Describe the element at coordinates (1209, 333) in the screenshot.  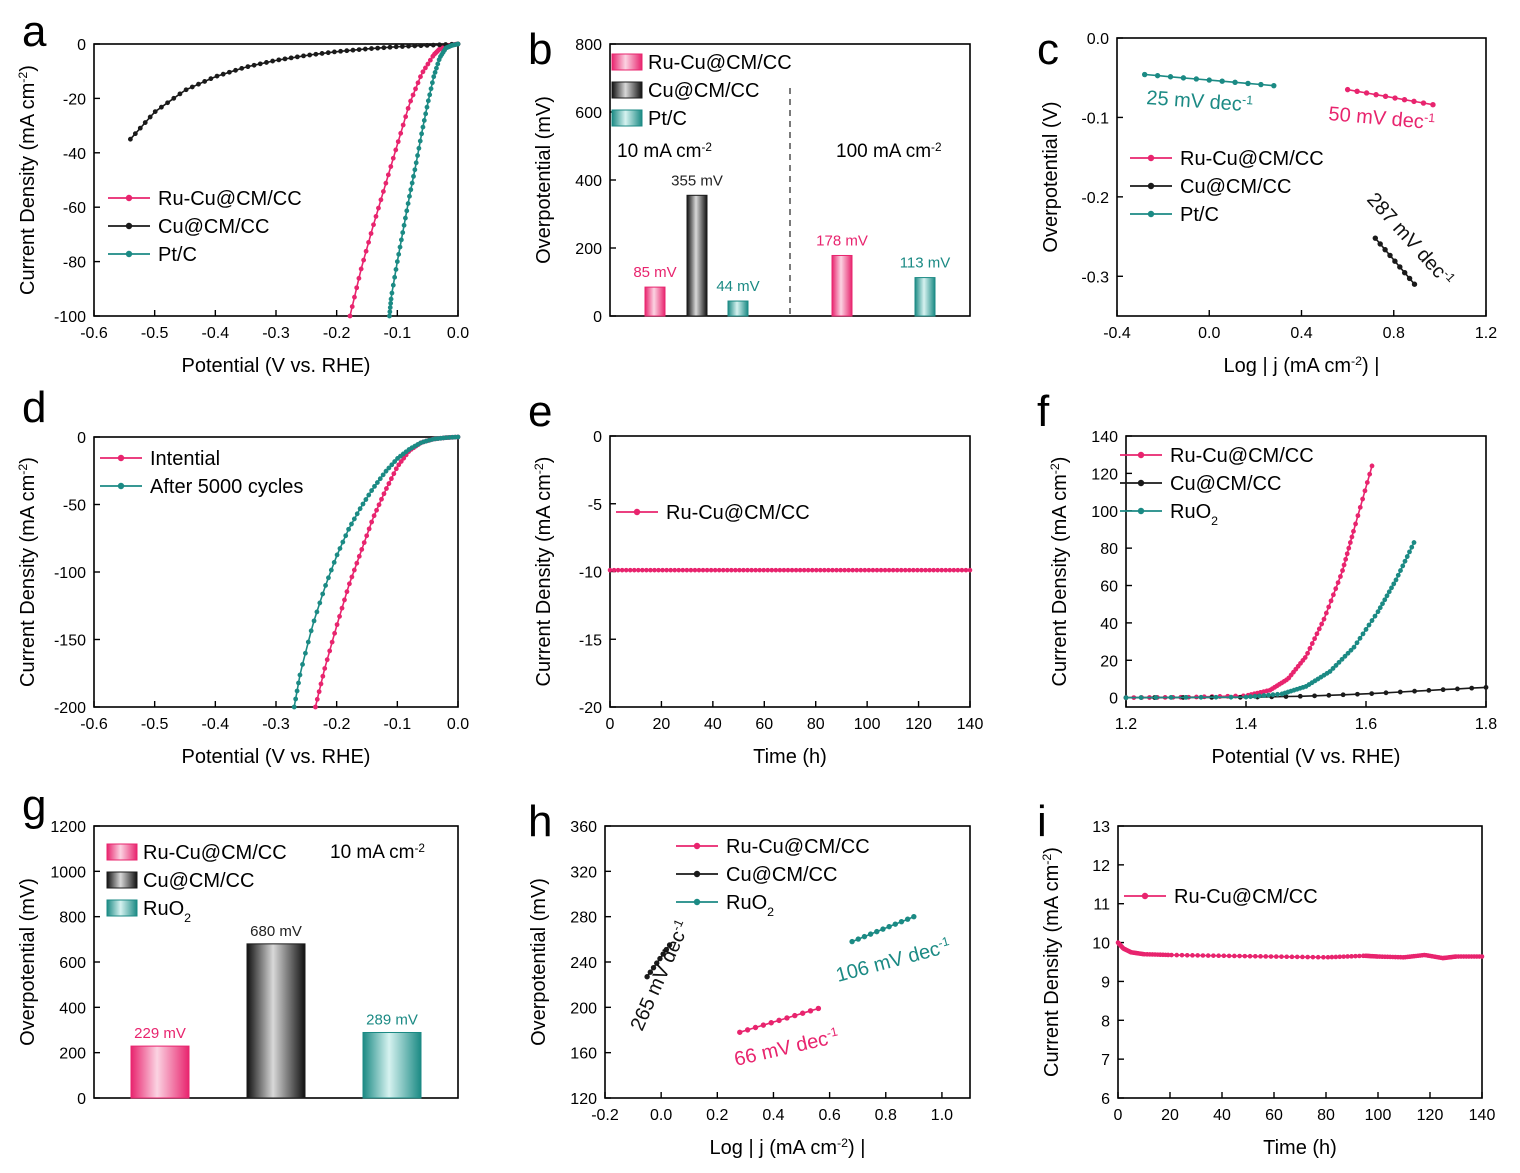
I see `x-tick-label: 0.0` at that location.